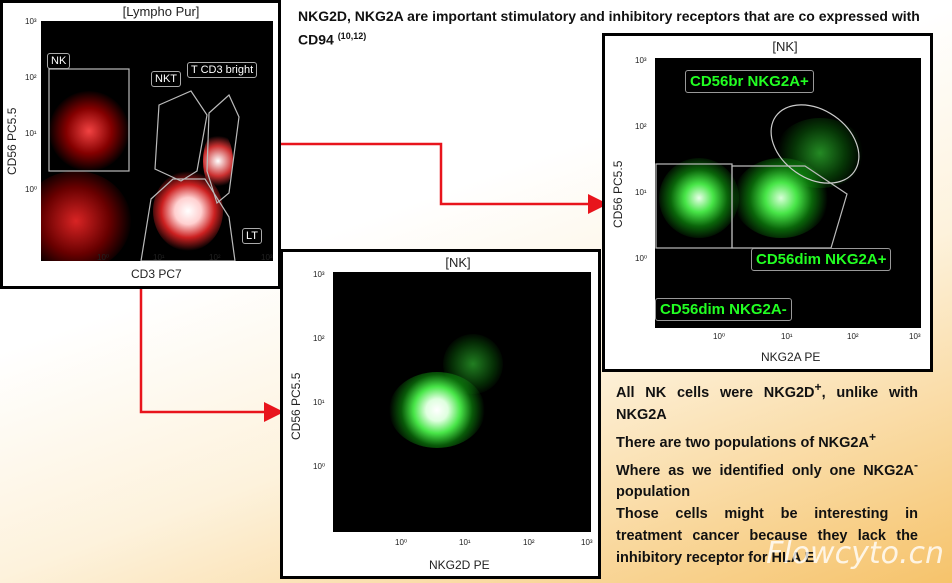 The image size is (952, 583). What do you see at coordinates (587, 542) in the screenshot?
I see `plot3-xtick-3: 10³` at bounding box center [587, 542].